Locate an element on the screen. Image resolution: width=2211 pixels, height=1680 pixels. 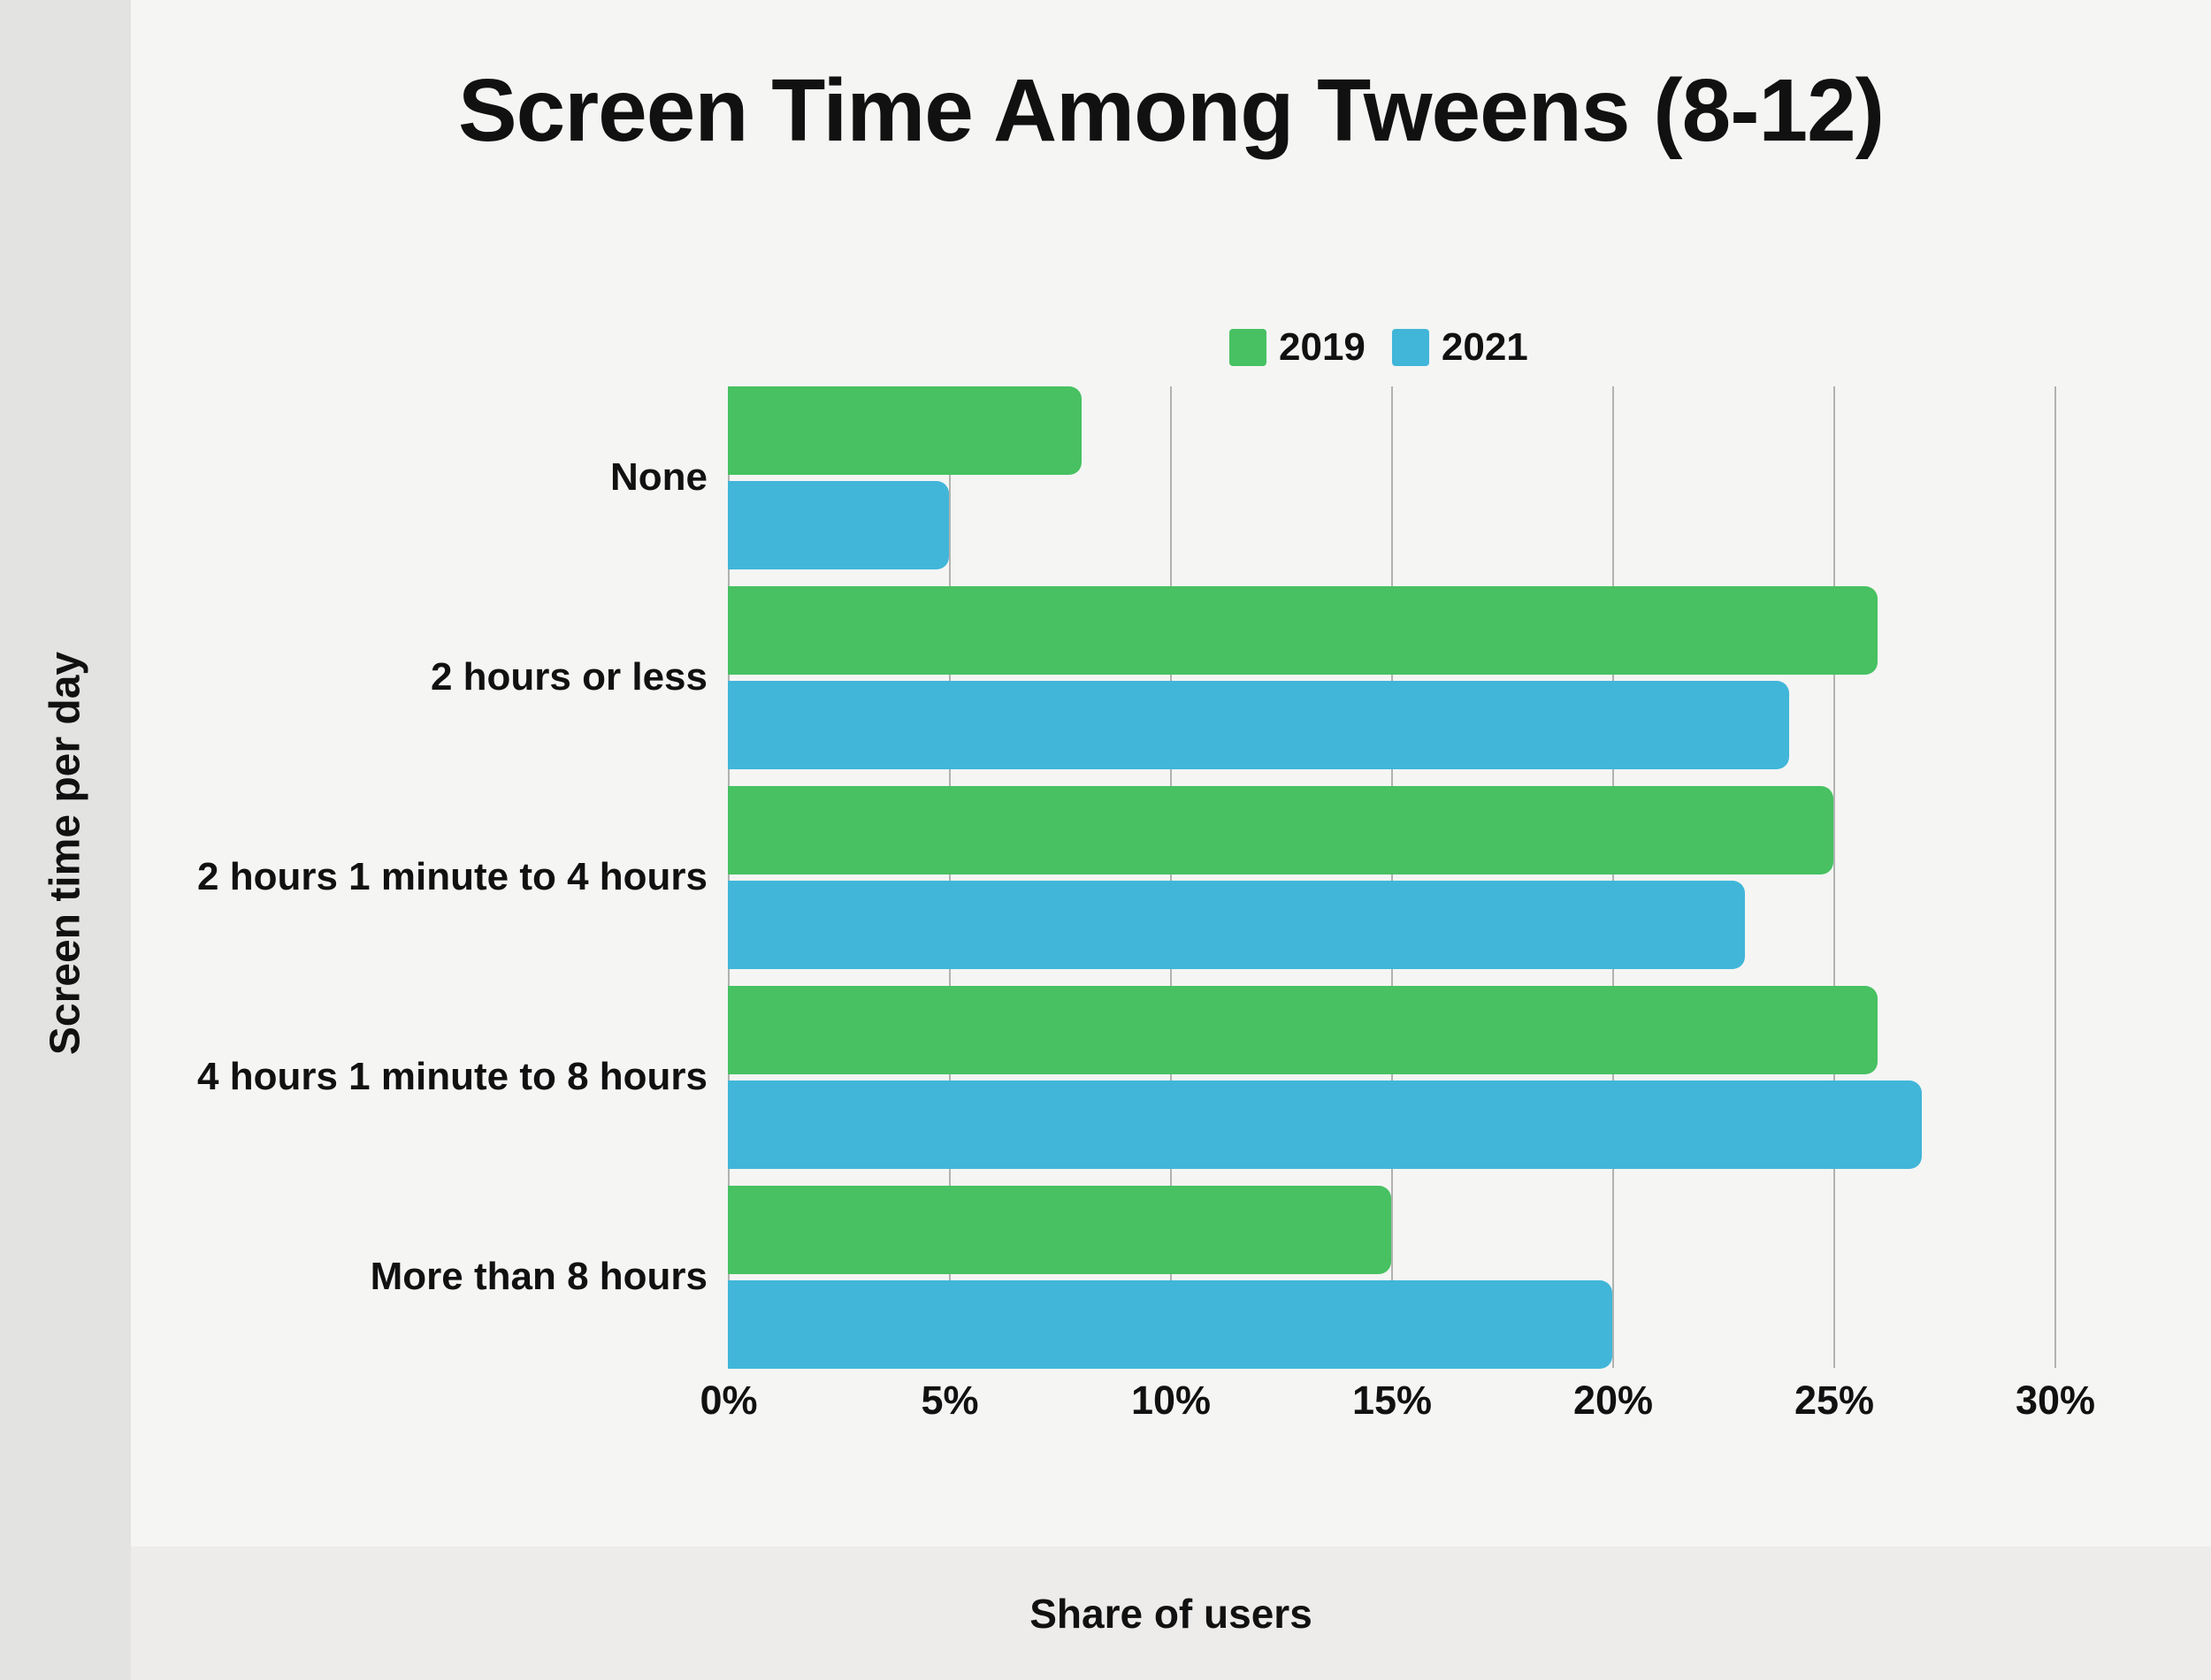
legend: 2019 2021 is located at coordinates (1378, 347).